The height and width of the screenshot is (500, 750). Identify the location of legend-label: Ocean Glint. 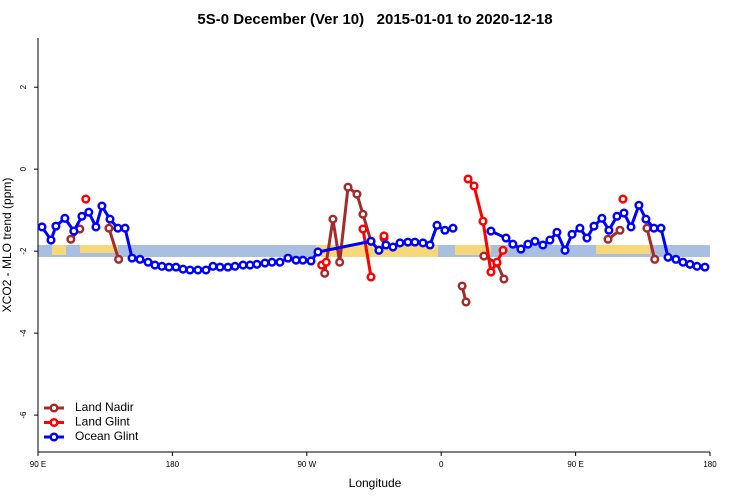
(107, 436).